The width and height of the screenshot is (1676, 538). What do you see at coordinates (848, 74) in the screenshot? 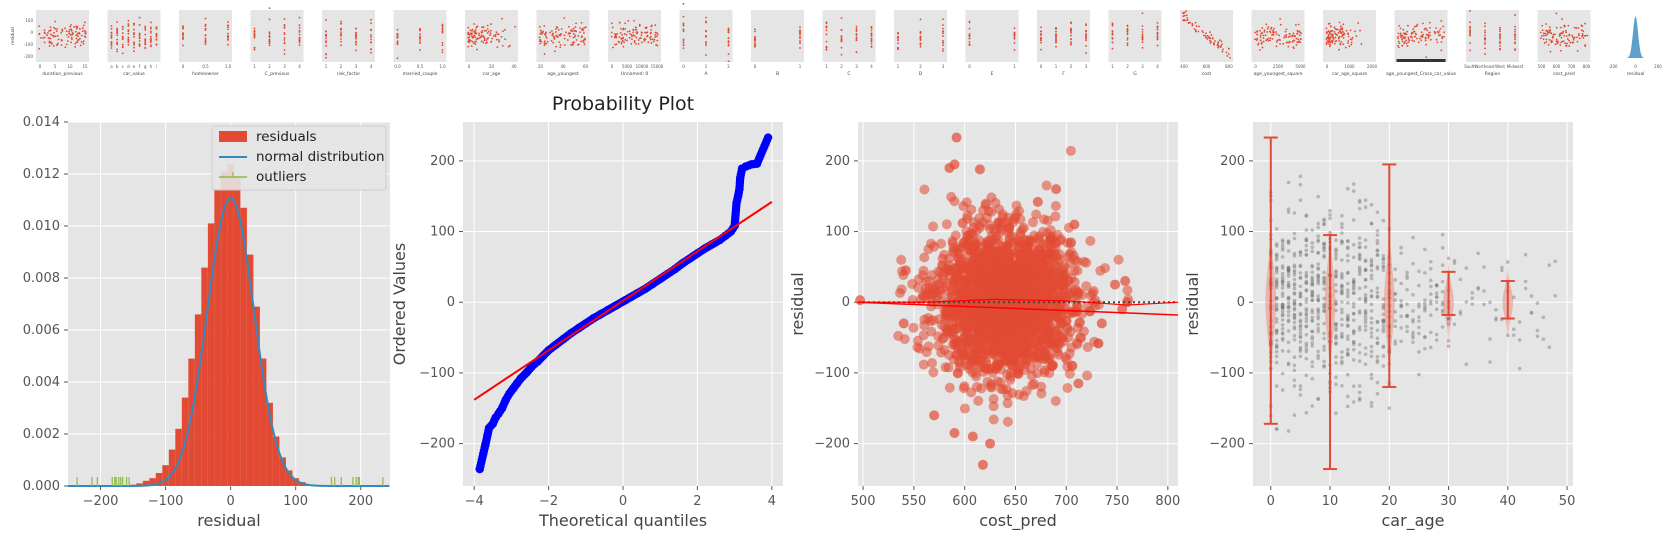
I see `strip-x-label: C` at bounding box center [848, 74].